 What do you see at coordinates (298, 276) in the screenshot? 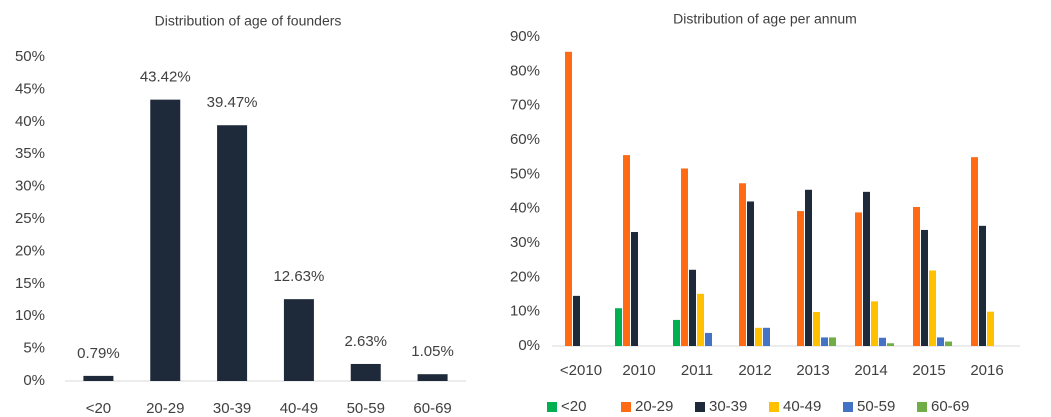
I see `data-label: 12.63%` at bounding box center [298, 276].